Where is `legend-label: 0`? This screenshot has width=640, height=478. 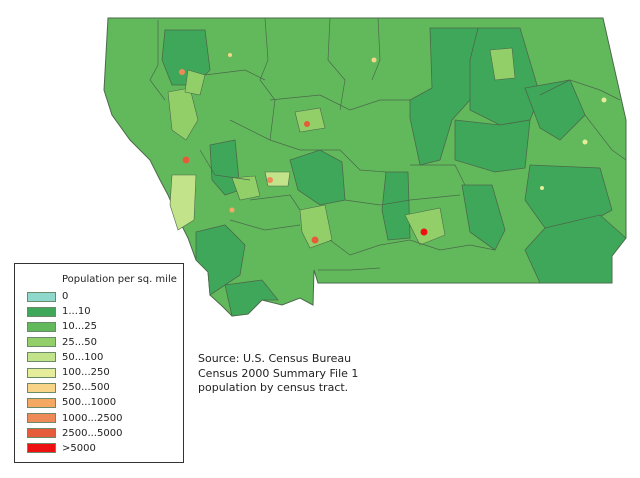
legend-label: 0 is located at coordinates (65, 297).